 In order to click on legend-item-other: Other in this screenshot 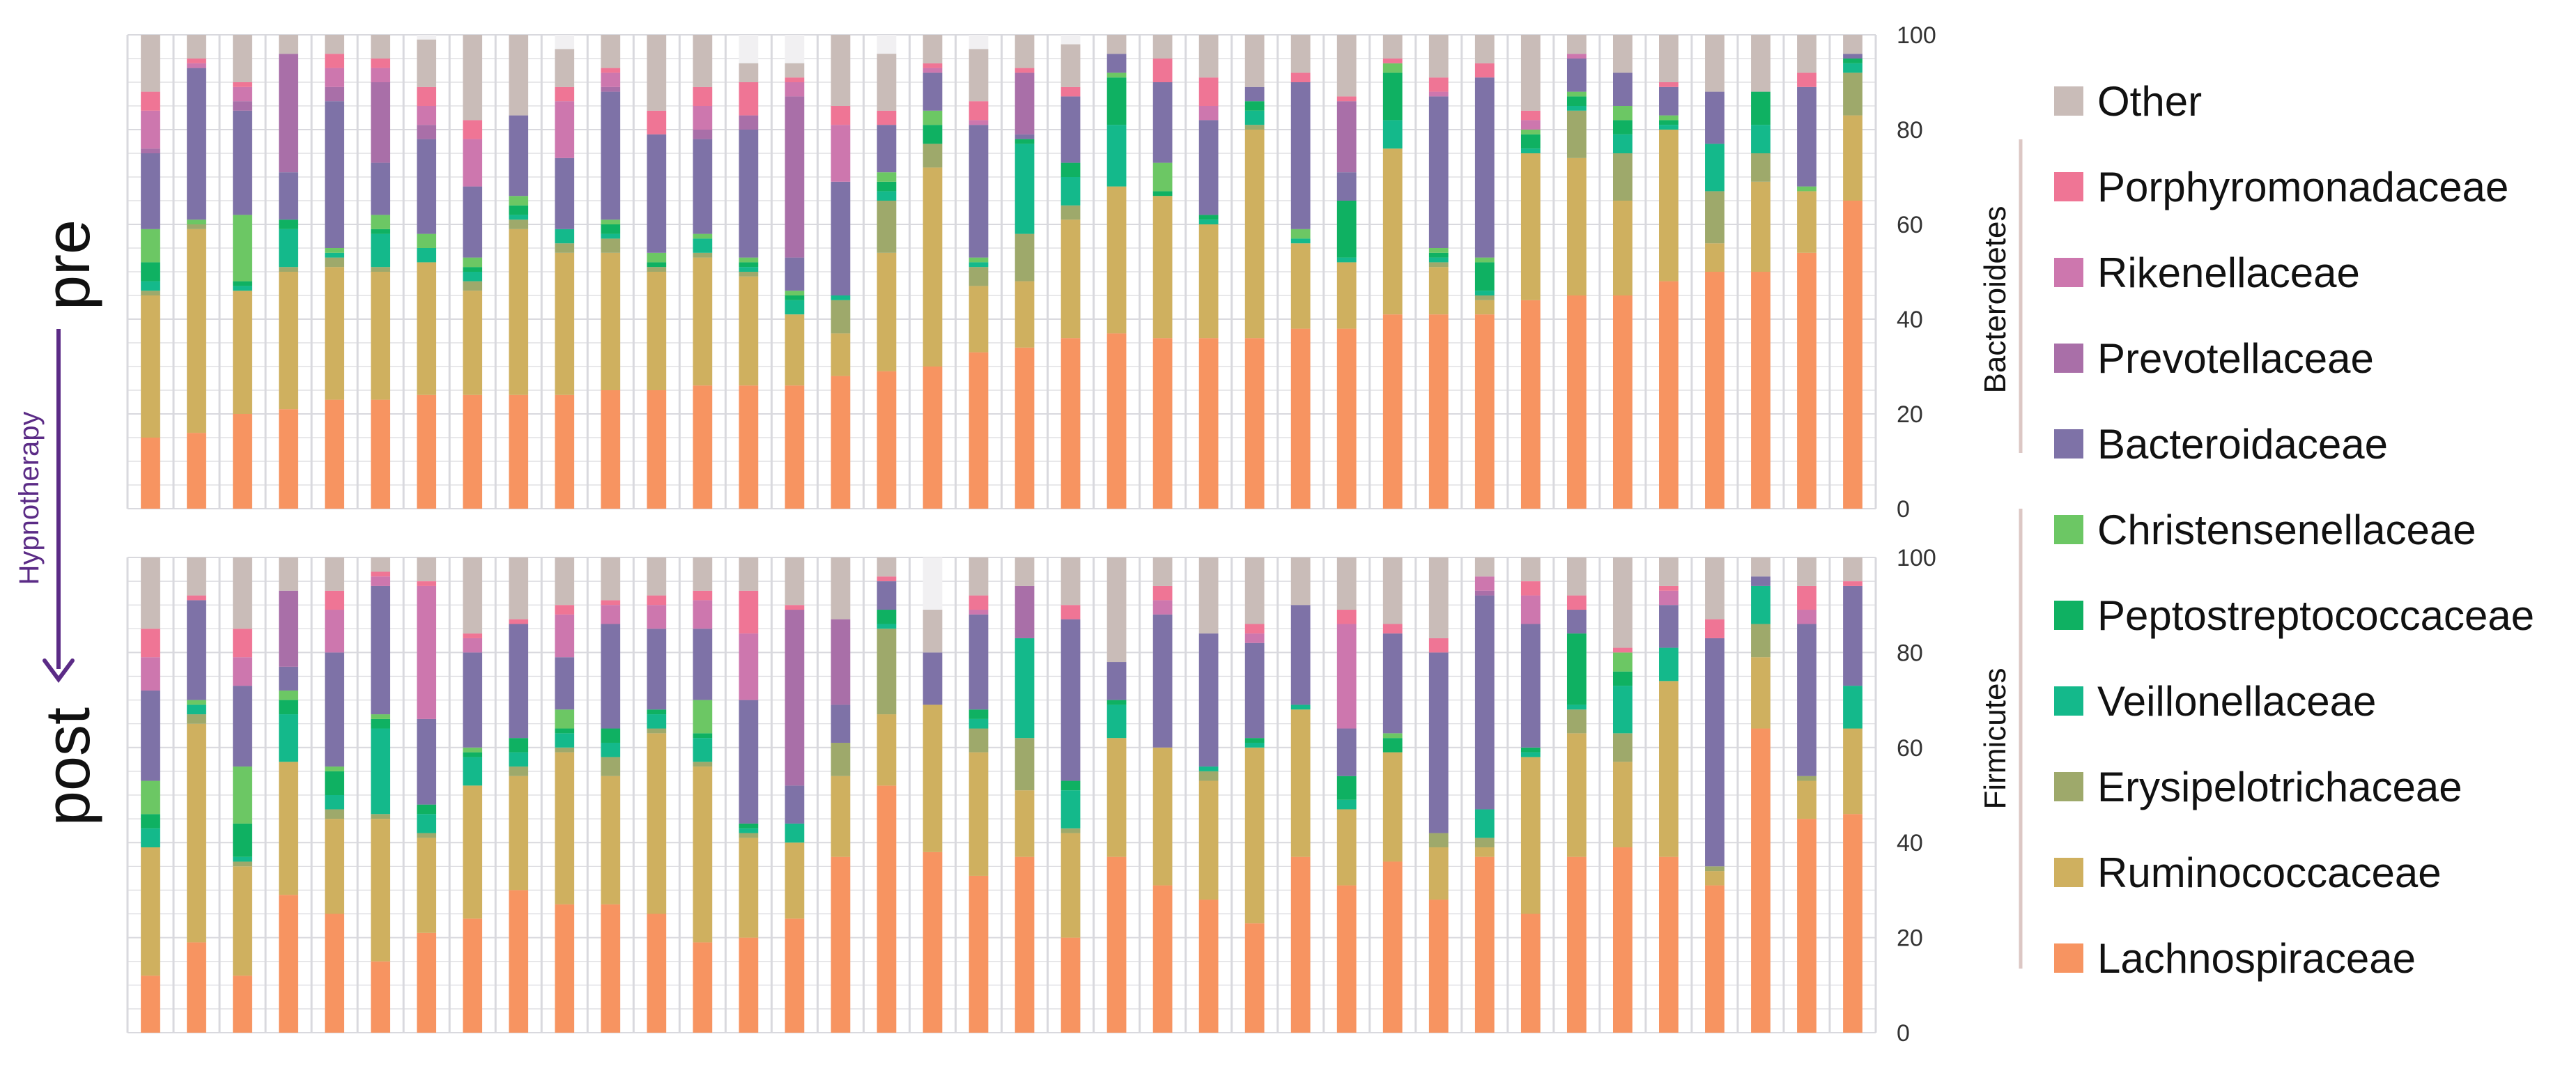, I will do `click(2128, 101)`.